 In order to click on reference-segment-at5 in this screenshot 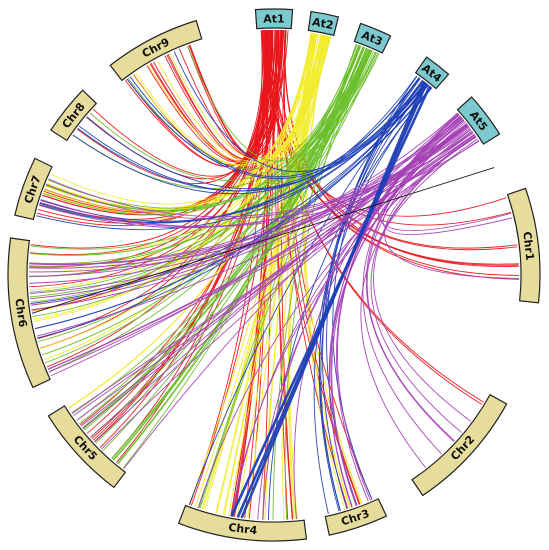, I will do `click(478, 120)`.